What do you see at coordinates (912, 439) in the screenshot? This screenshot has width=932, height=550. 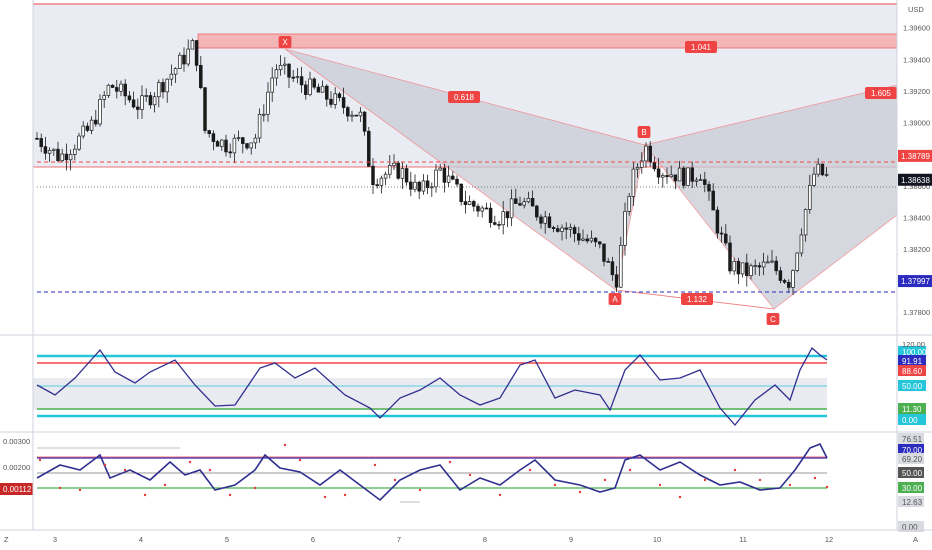 I see `osc2-label: 76.51` at bounding box center [912, 439].